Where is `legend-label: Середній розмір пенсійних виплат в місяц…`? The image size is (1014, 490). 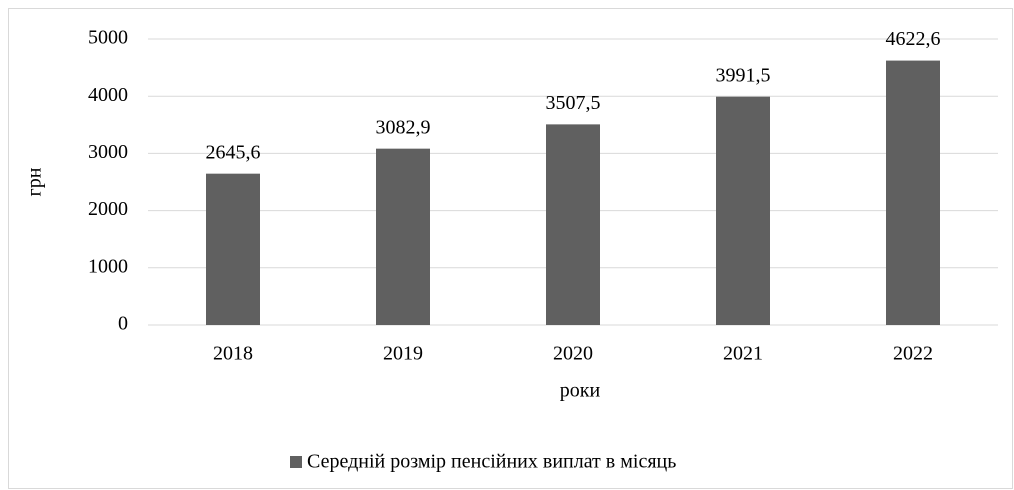
legend-label: Середній розмір пенсійних виплат в місяц… is located at coordinates (491, 462).